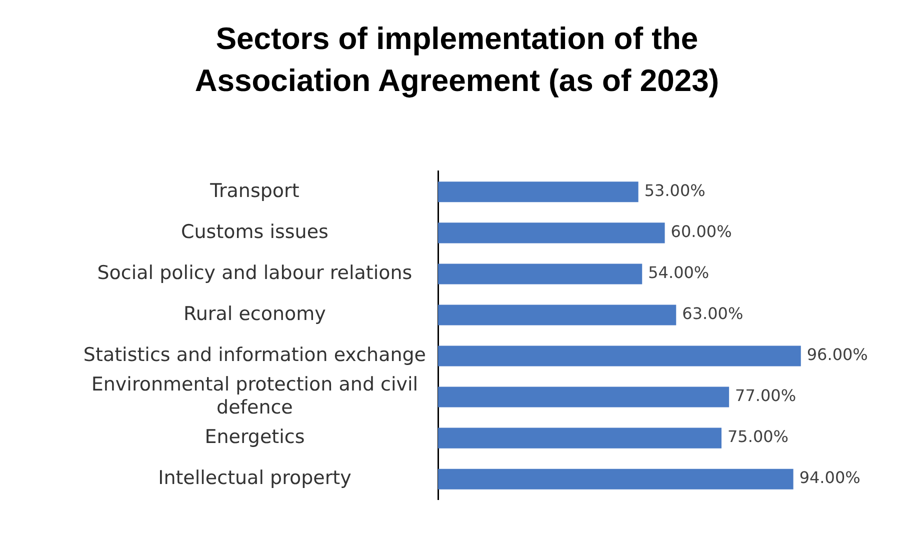 This screenshot has height=537, width=914. I want to click on y-tick-label: Customs issues, so click(254, 231).